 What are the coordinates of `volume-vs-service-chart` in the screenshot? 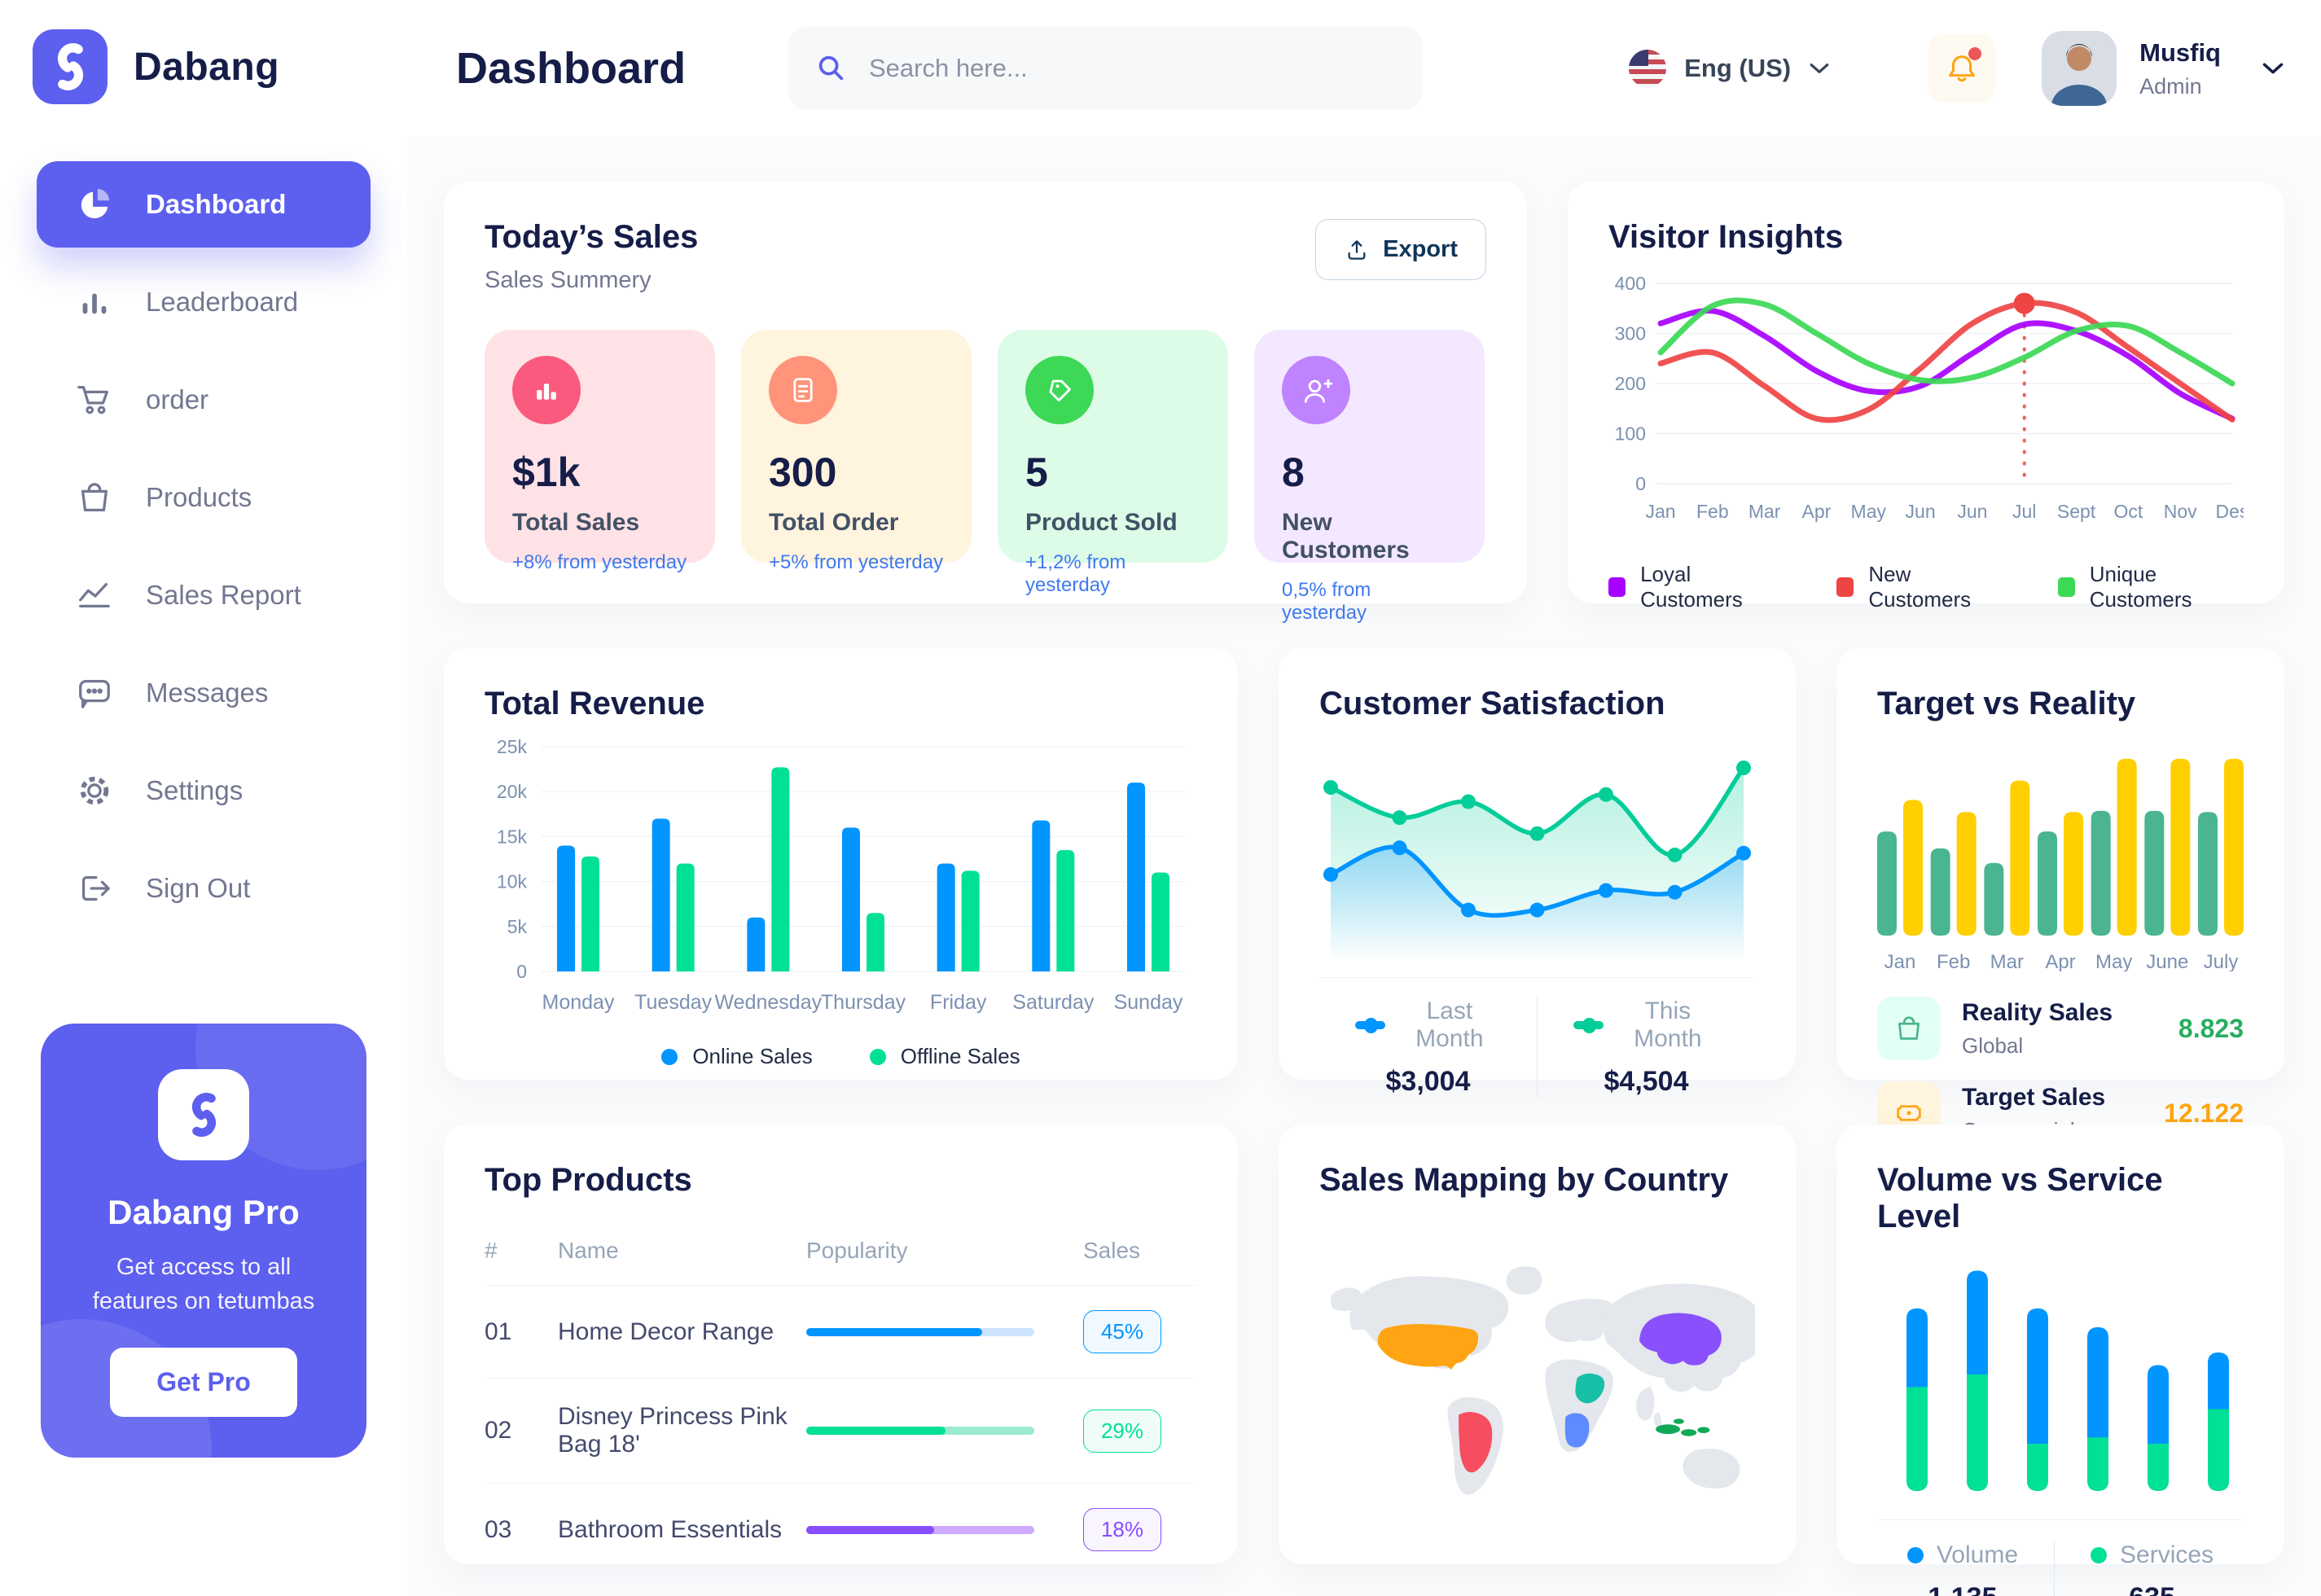 It's located at (2067, 1380).